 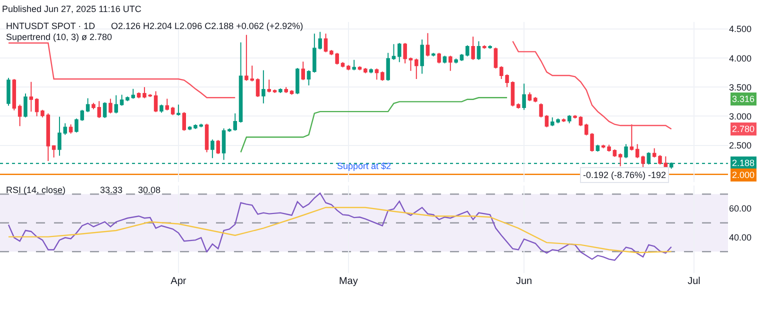 What do you see at coordinates (740, 237) in the screenshot?
I see `y-tick-label: 40.00` at bounding box center [740, 237].